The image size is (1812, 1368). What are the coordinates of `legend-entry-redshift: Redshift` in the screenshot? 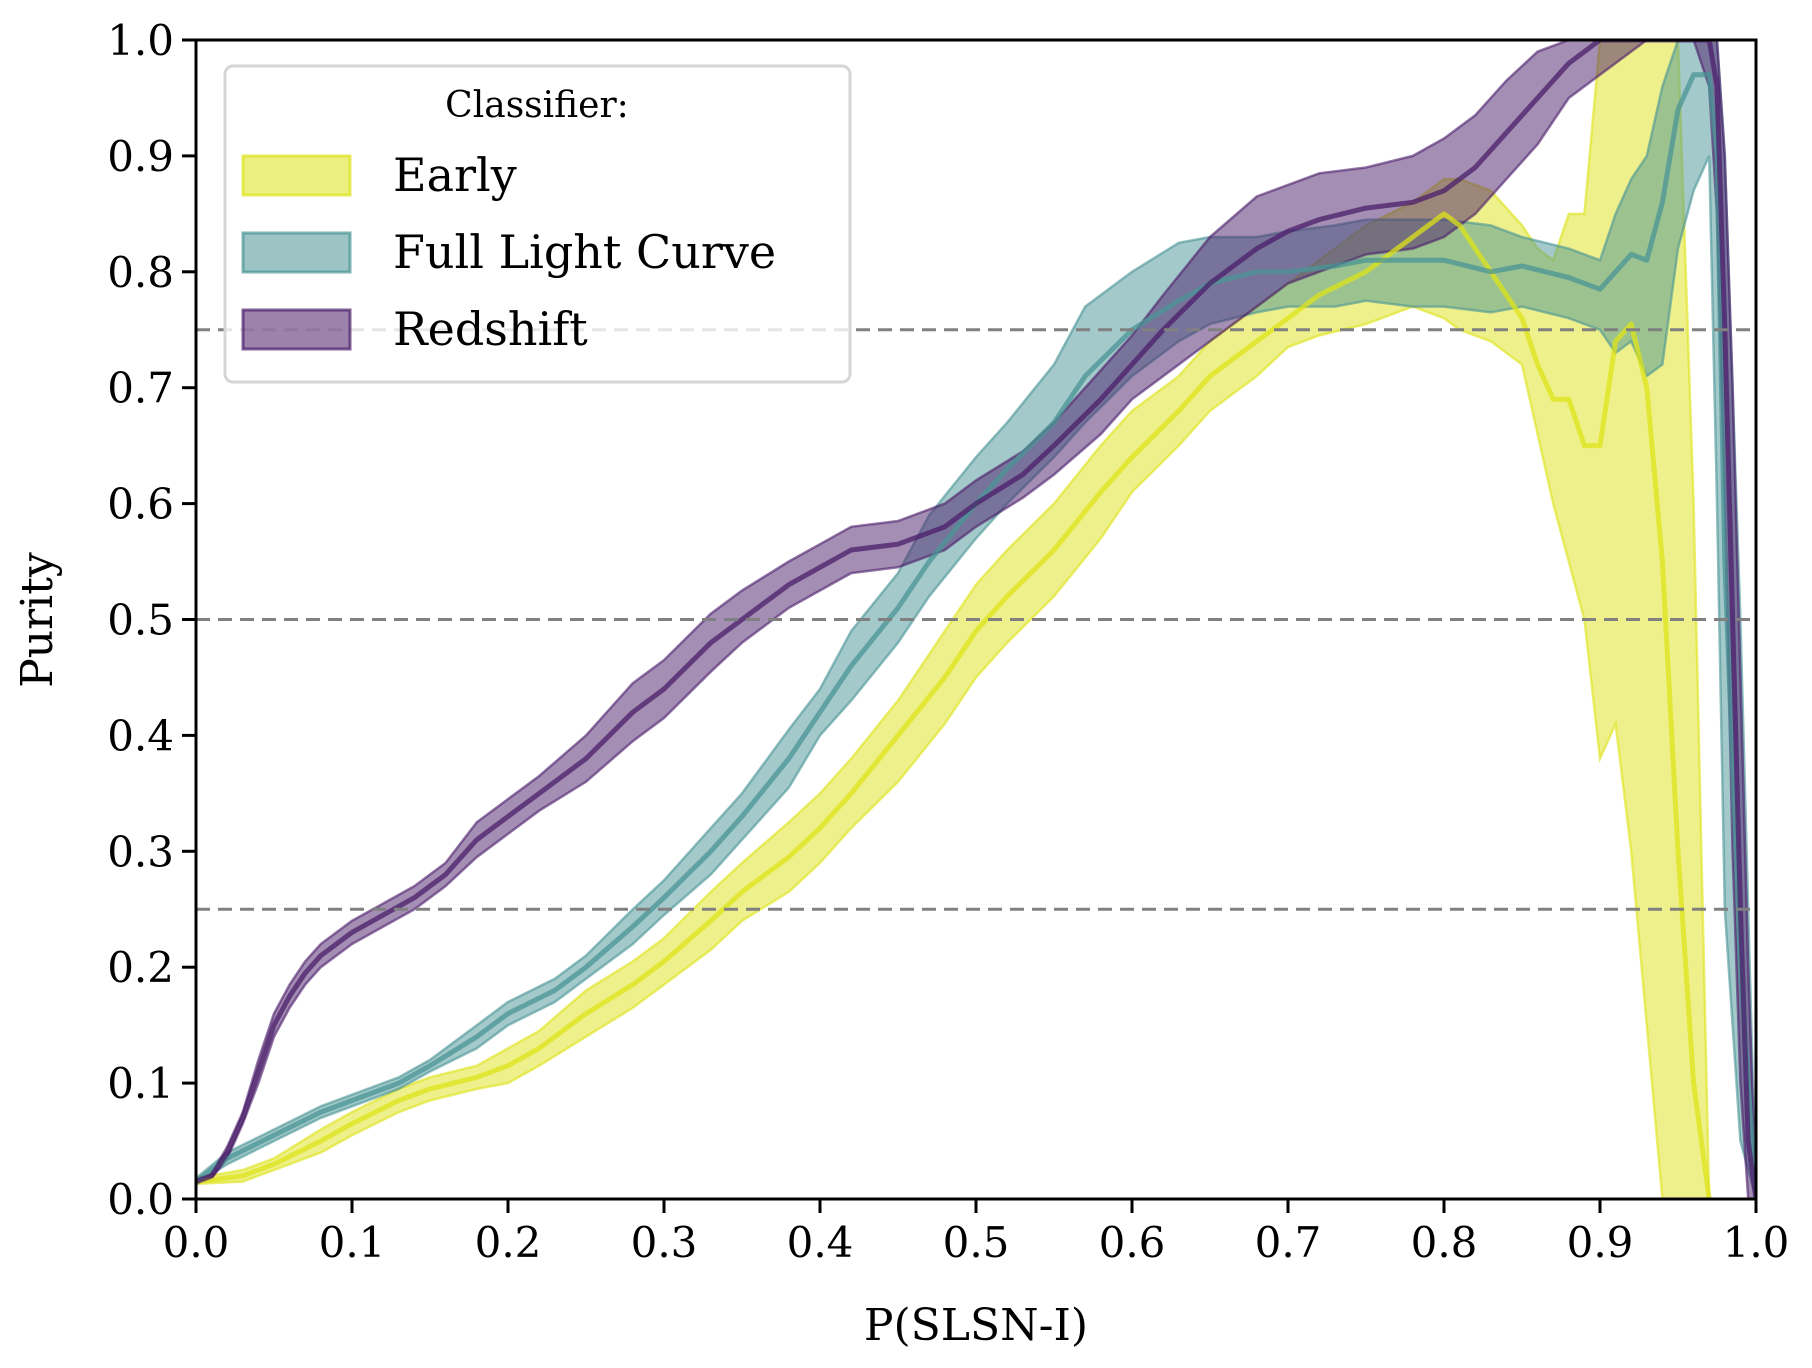 It's located at (414, 329).